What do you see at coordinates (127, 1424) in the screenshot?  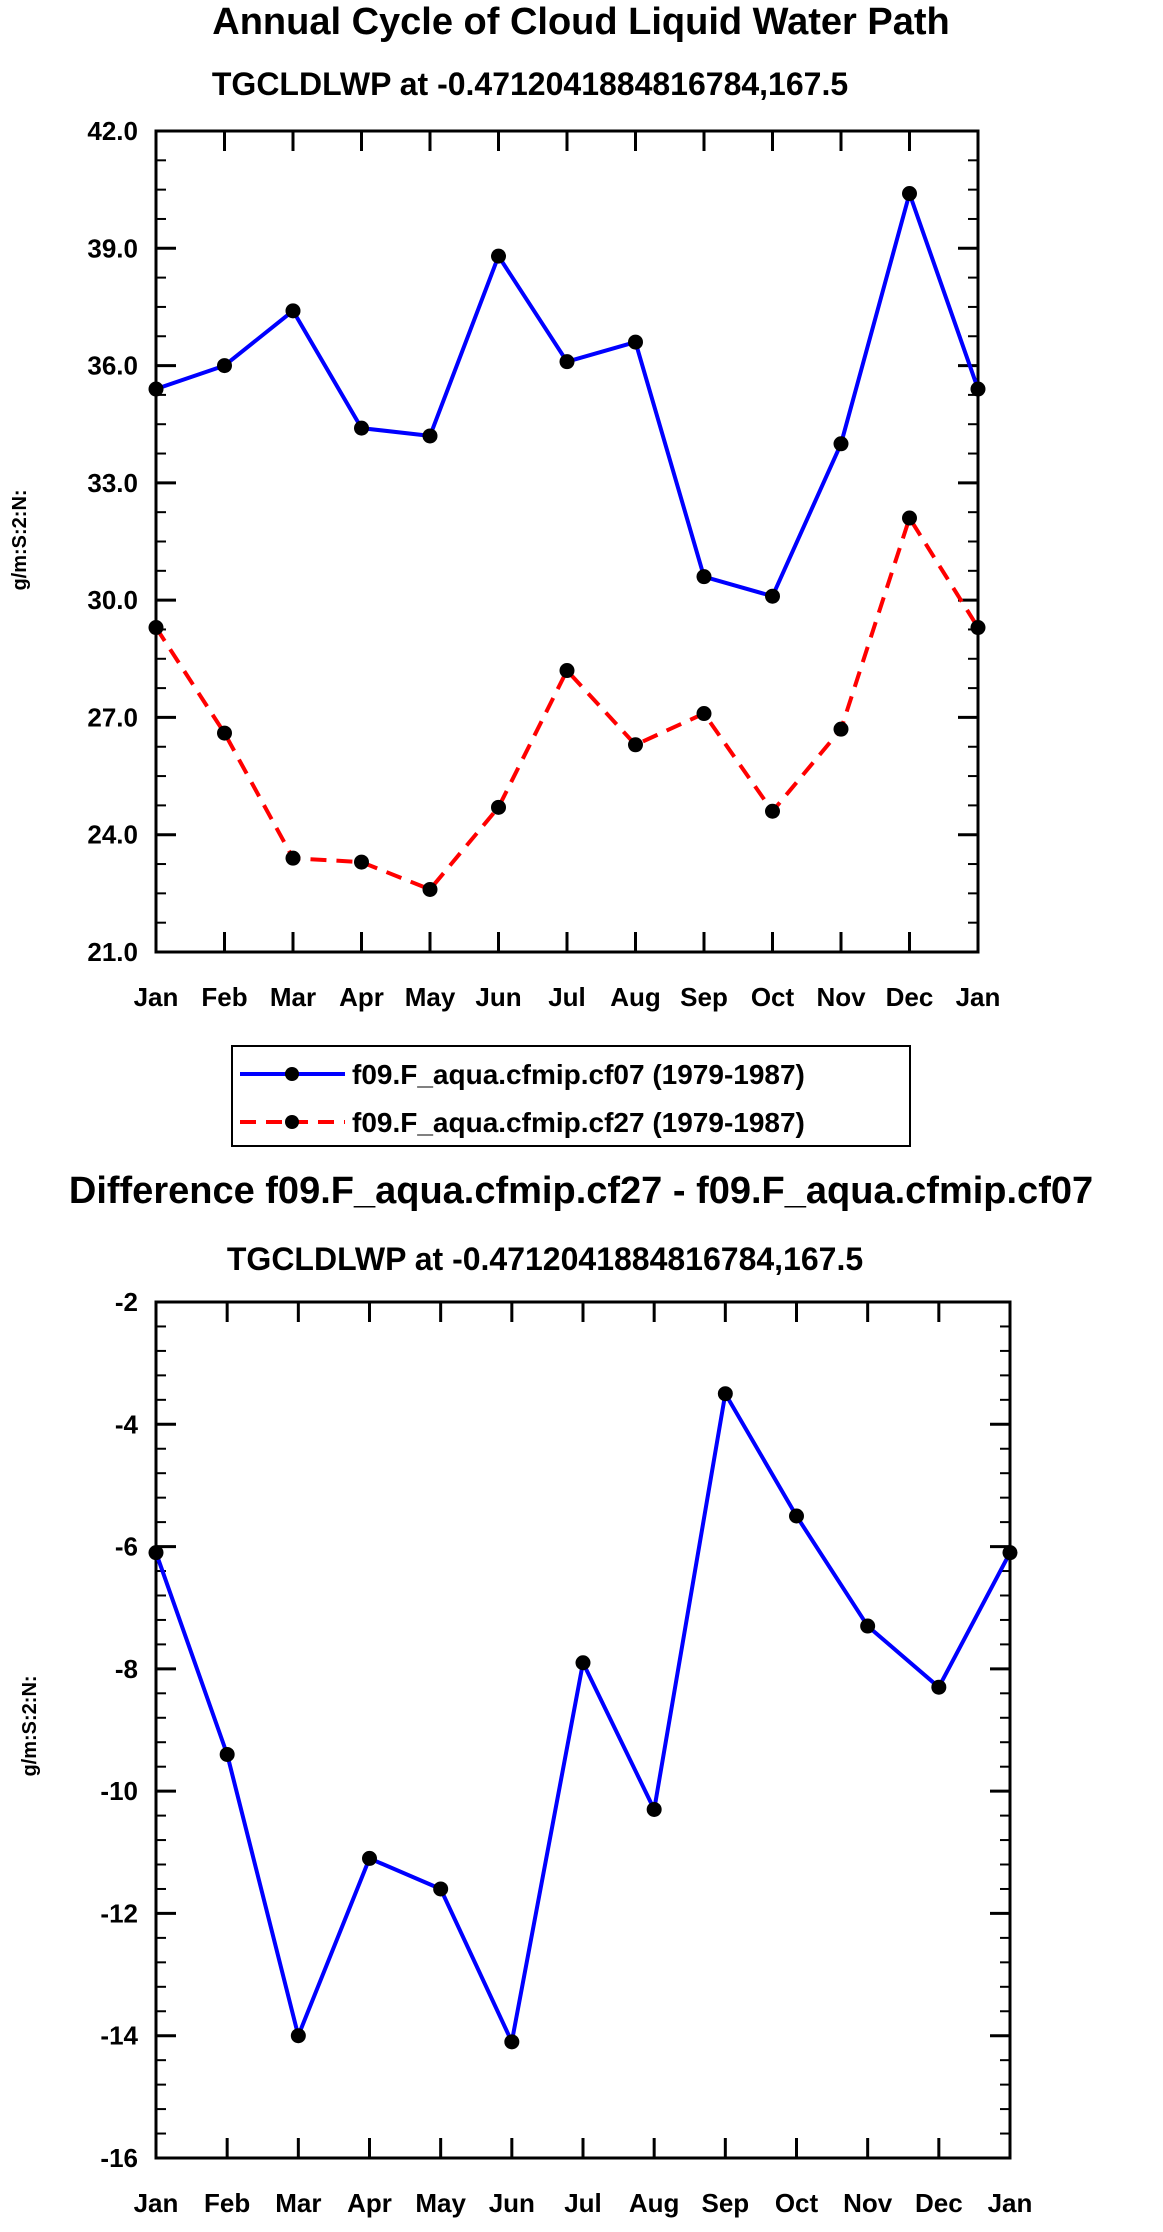 I see `y-tick-label: -4` at bounding box center [127, 1424].